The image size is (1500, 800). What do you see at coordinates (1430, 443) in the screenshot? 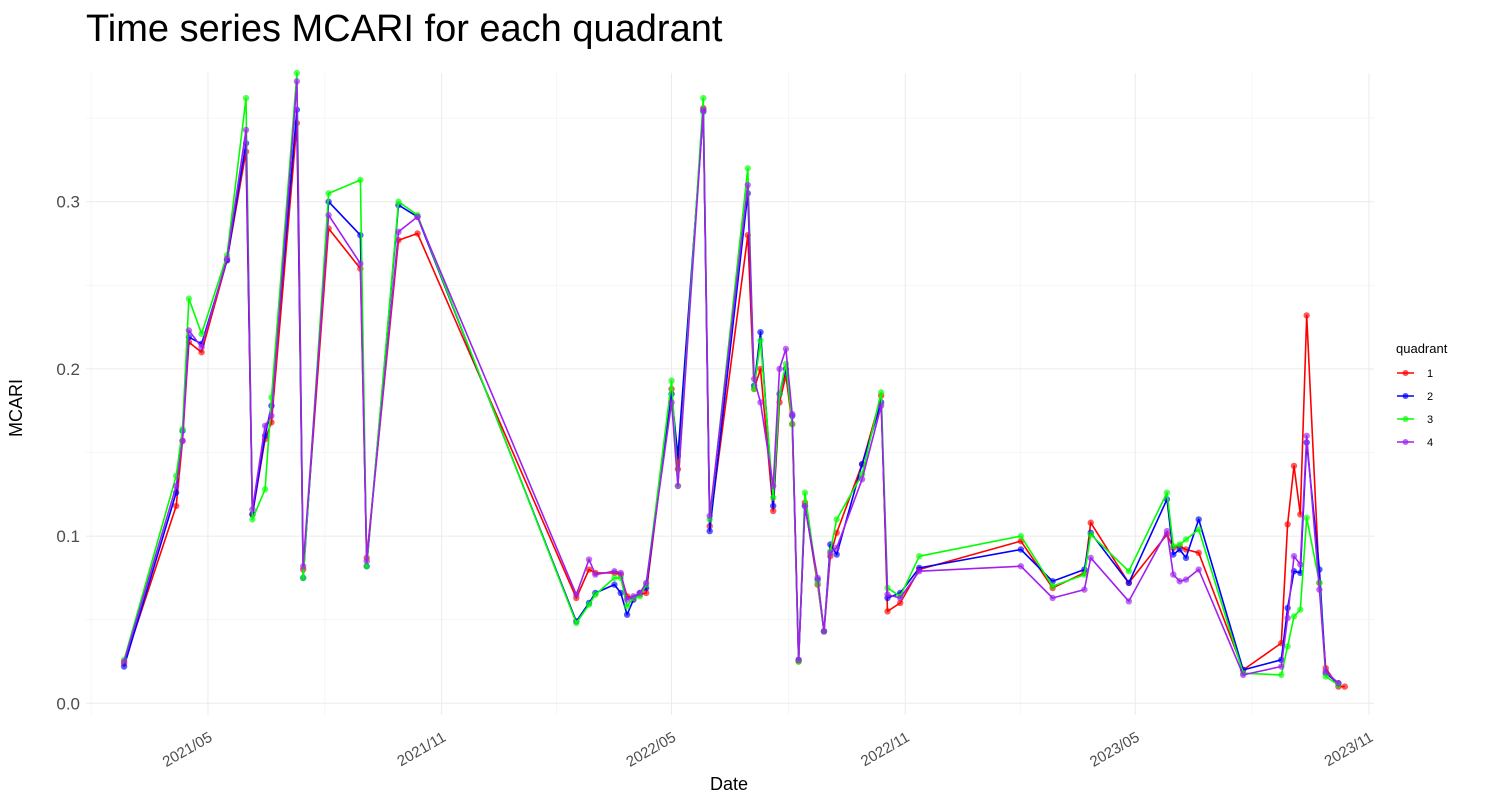
I see `legend-label: 4` at bounding box center [1430, 443].